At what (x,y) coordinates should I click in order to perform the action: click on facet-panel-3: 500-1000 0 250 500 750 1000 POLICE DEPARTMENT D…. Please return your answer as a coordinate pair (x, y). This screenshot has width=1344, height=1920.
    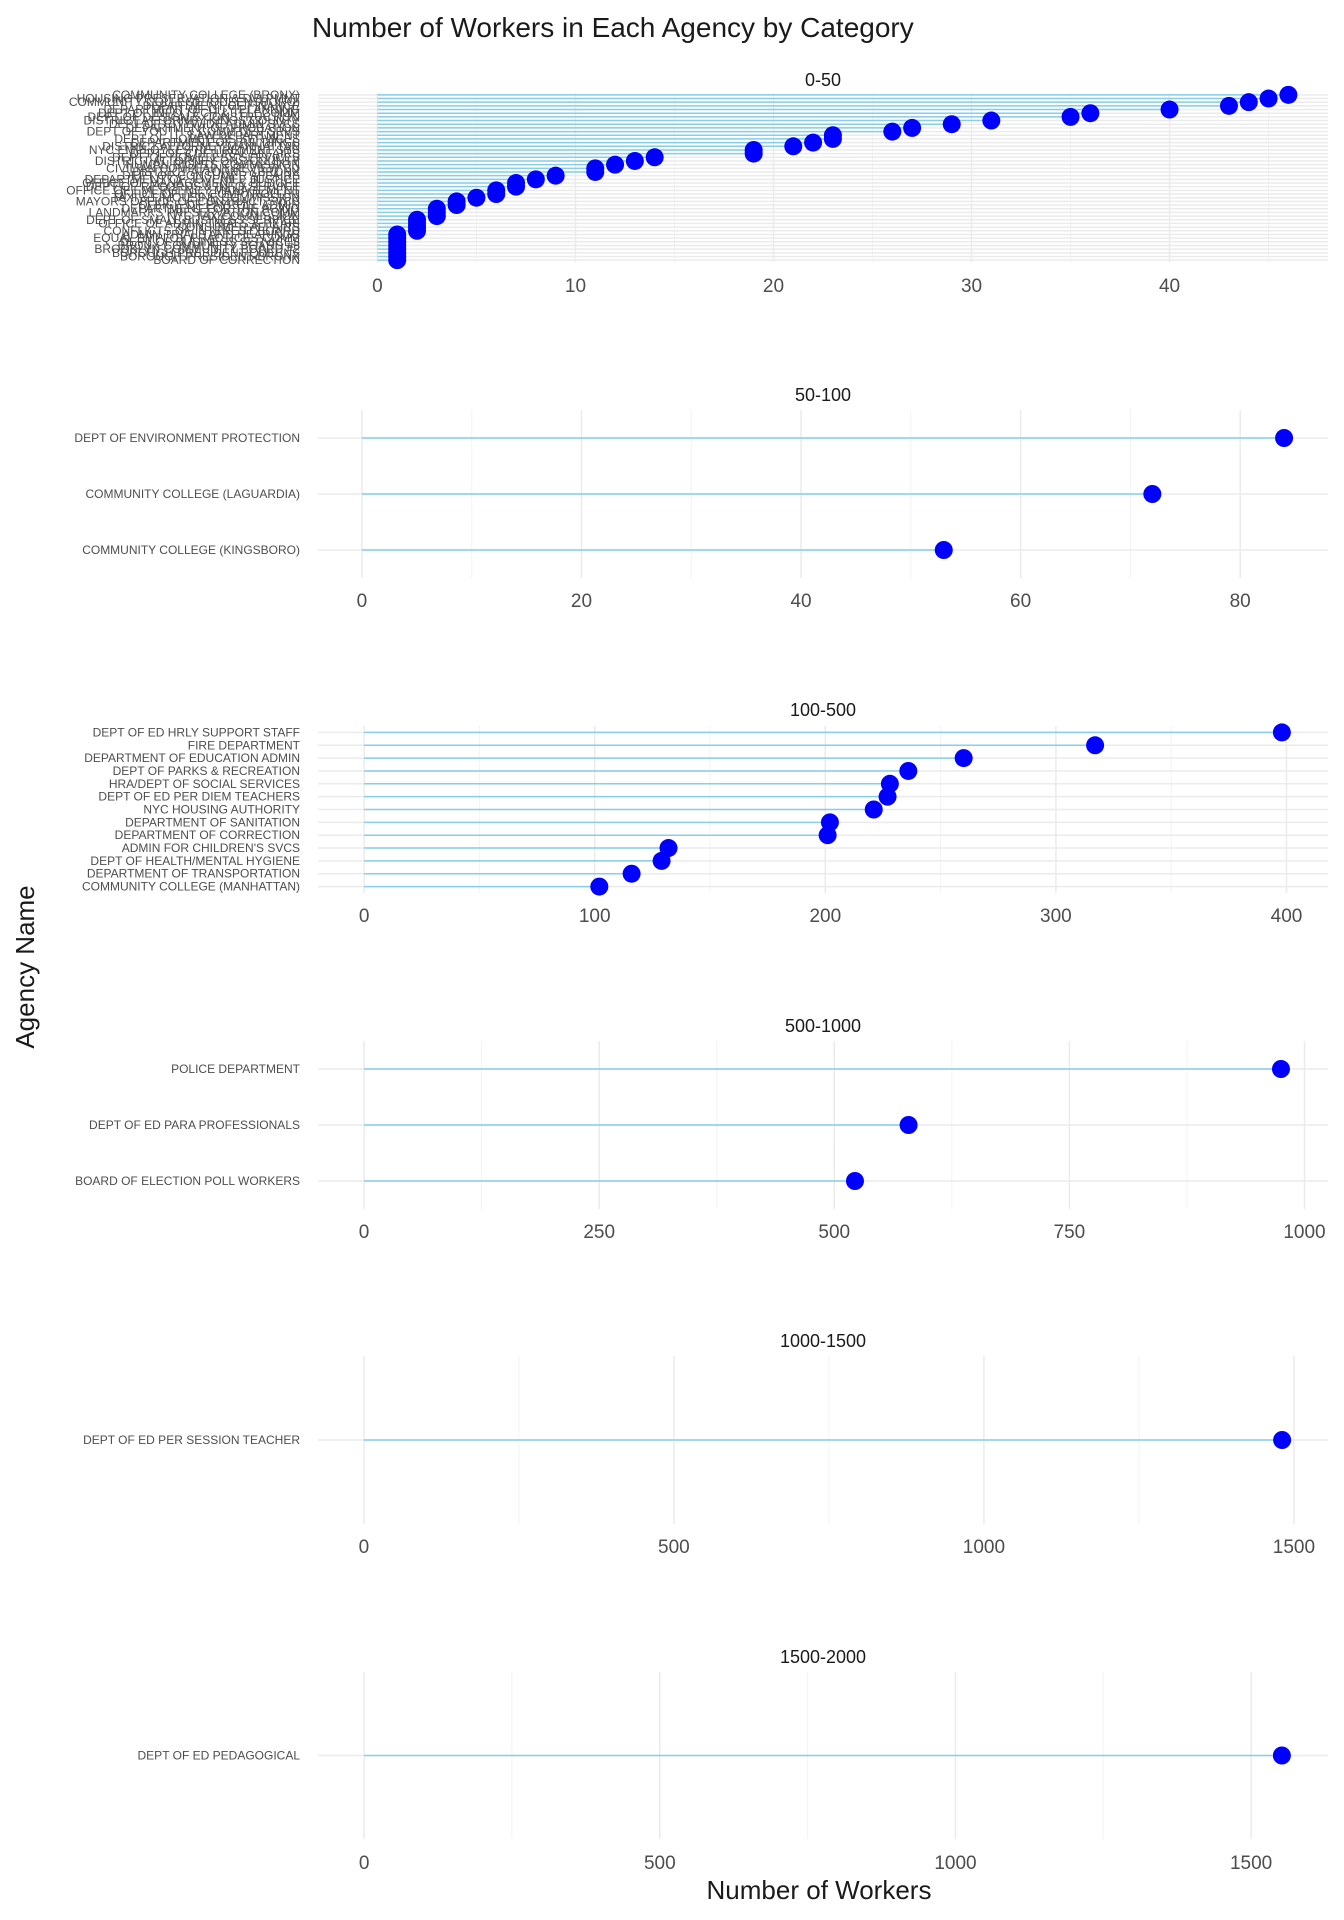
    Looking at the image, I should click on (701, 1129).